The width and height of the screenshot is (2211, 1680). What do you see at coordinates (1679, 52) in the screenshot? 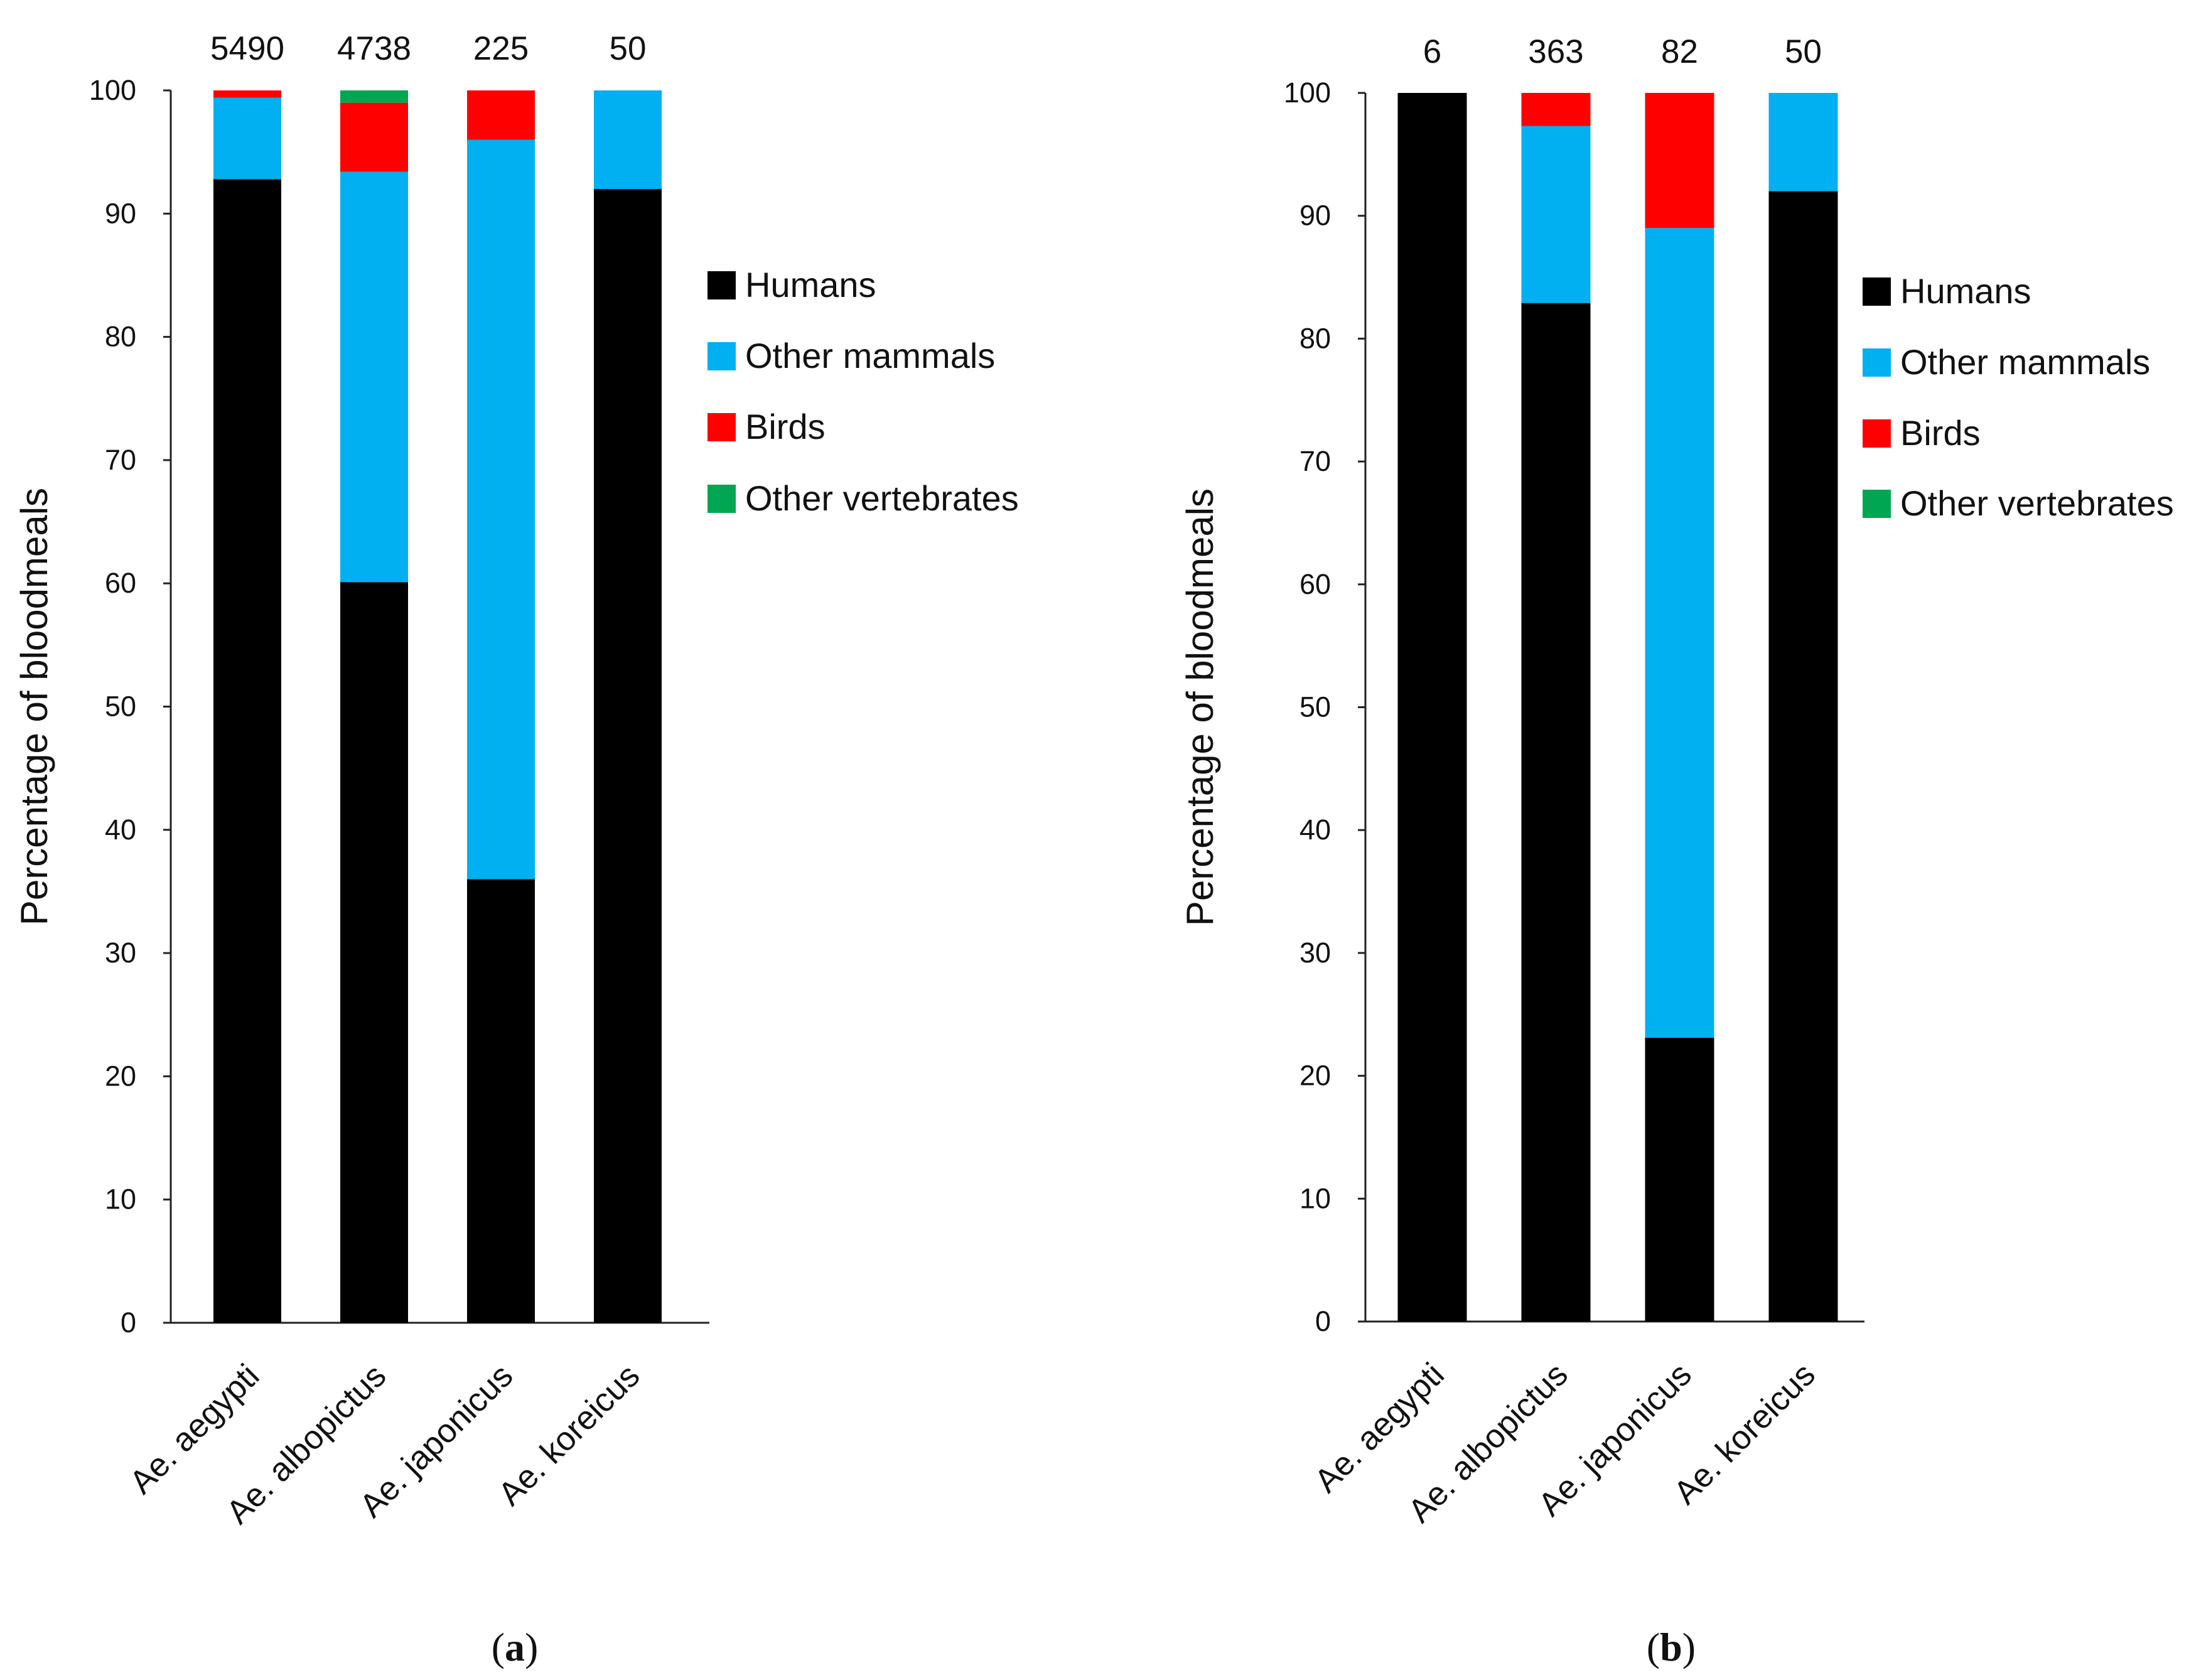
I see `bar-count-label: 82` at bounding box center [1679, 52].